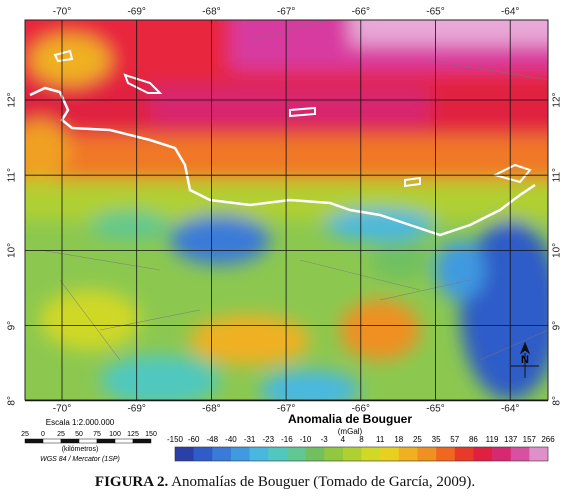  I want to click on scale-tick-label: 50, so click(79, 434).